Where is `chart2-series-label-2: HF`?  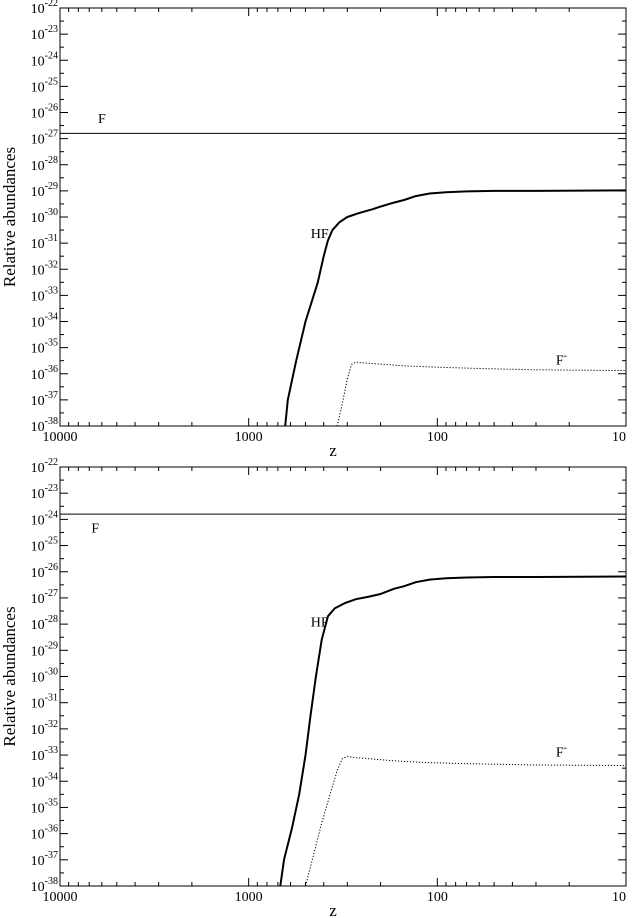
chart2-series-label-2: HF is located at coordinates (320, 623).